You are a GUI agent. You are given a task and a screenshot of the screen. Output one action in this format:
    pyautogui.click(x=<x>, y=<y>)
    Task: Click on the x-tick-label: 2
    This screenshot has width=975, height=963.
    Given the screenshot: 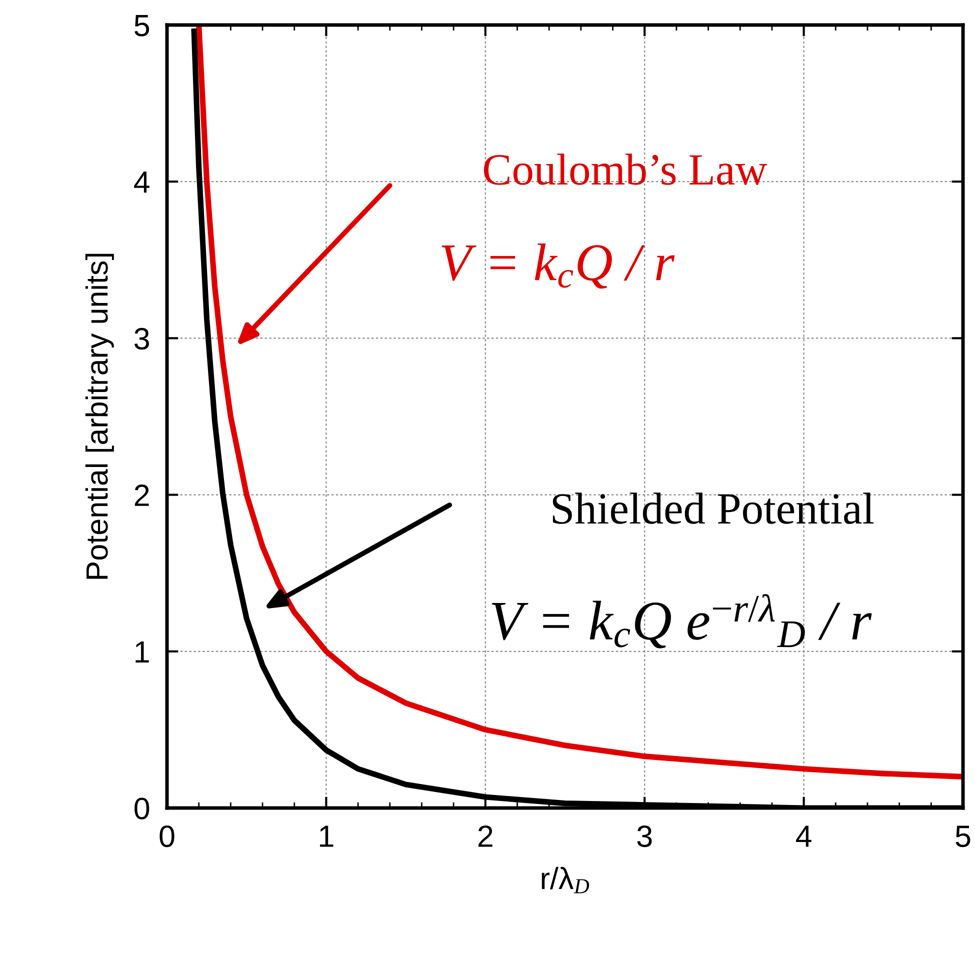 What is the action you would take?
    pyautogui.click(x=485, y=836)
    